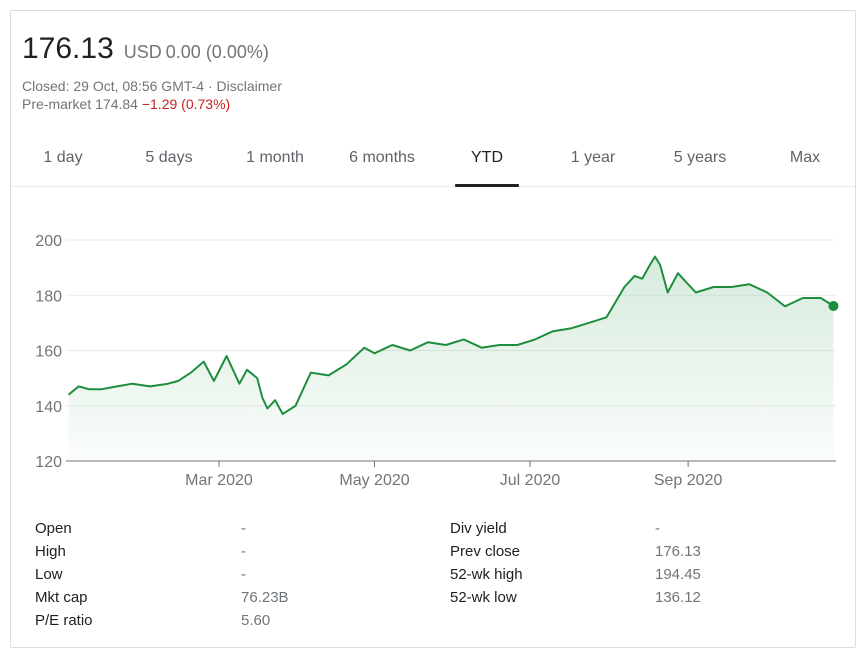 The width and height of the screenshot is (868, 654). I want to click on stat-value-52wk-low: 136.12, so click(678, 597).